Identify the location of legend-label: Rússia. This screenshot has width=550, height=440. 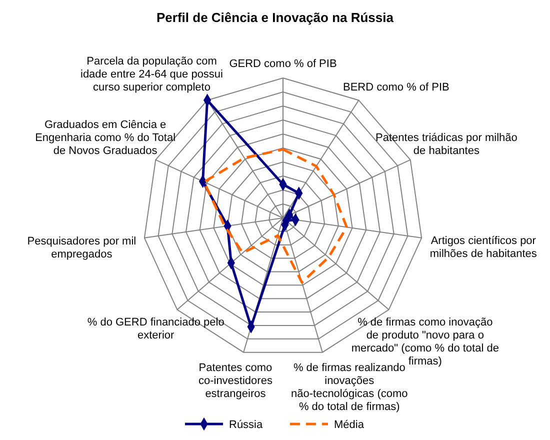
(246, 425).